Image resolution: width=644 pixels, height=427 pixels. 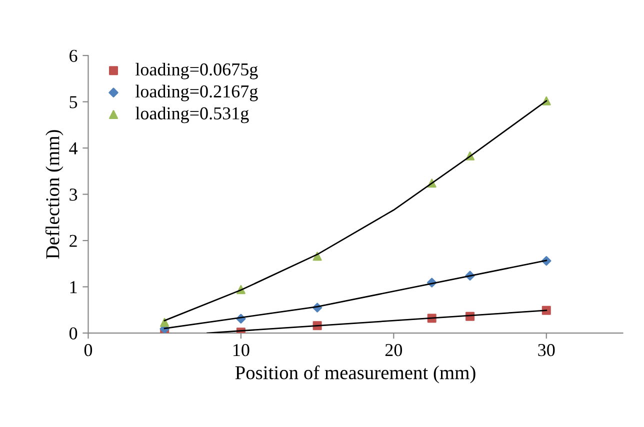 What do you see at coordinates (197, 93) in the screenshot?
I see `legend-label: loading=0.2167g` at bounding box center [197, 93].